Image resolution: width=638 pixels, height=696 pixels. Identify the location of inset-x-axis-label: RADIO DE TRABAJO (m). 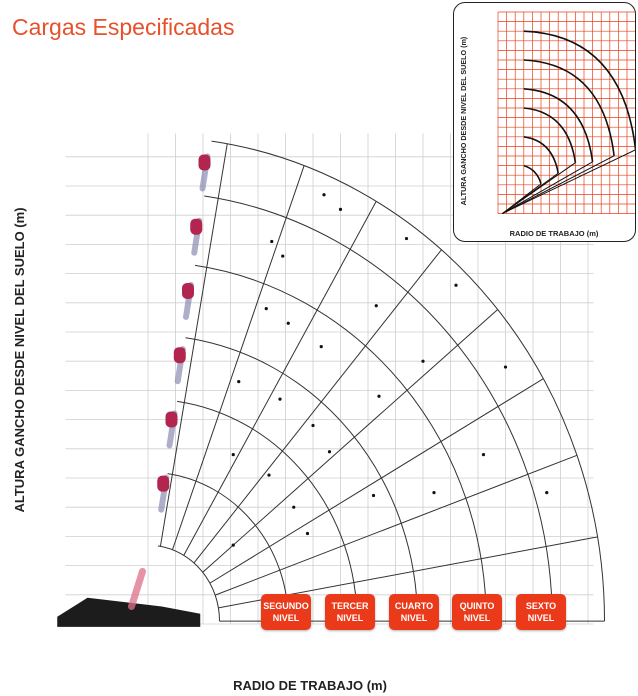
(554, 233).